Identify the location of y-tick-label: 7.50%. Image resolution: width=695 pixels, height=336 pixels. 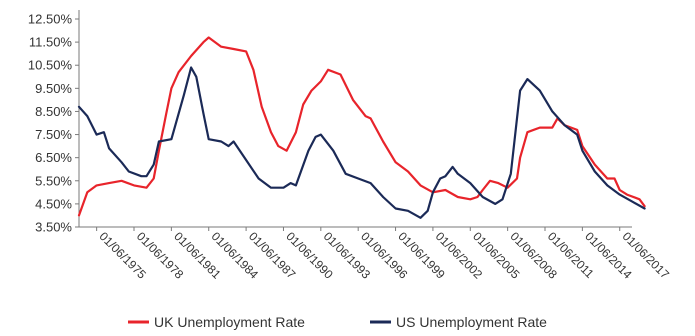
(53, 134).